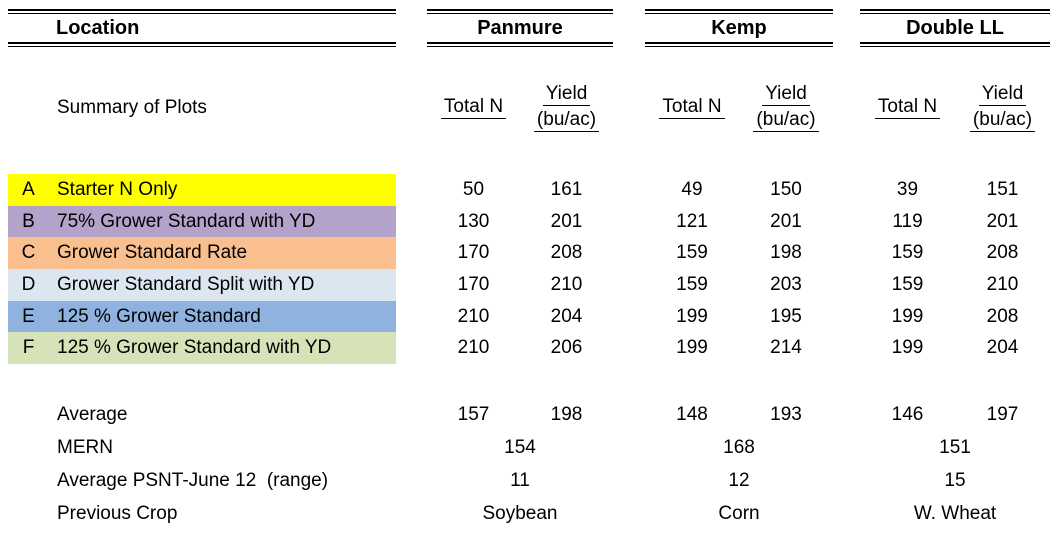  I want to click on double-ll-total-n-header: Total N, so click(907, 107).